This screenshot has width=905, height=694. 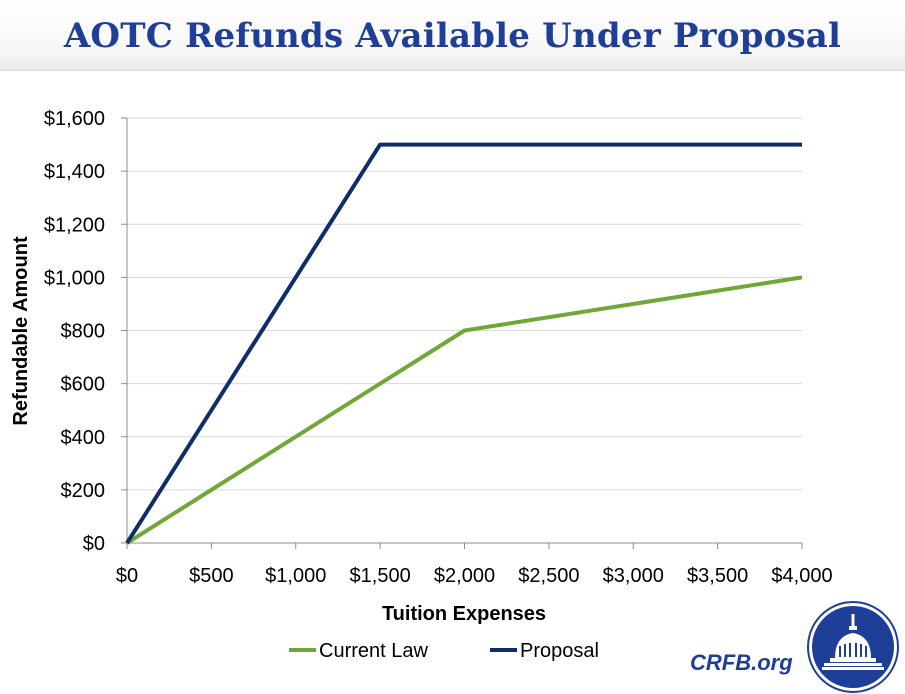 I want to click on y-tick-label: $1,600, so click(x=74, y=119).